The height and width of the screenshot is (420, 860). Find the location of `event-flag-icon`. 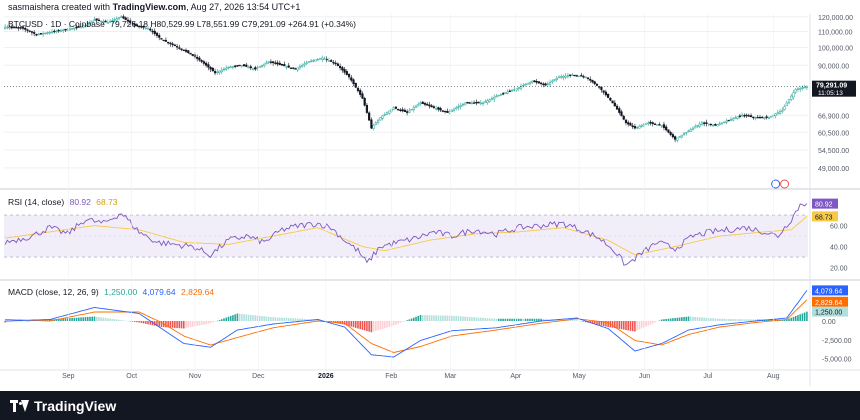

event-flag-icon is located at coordinates (785, 184).